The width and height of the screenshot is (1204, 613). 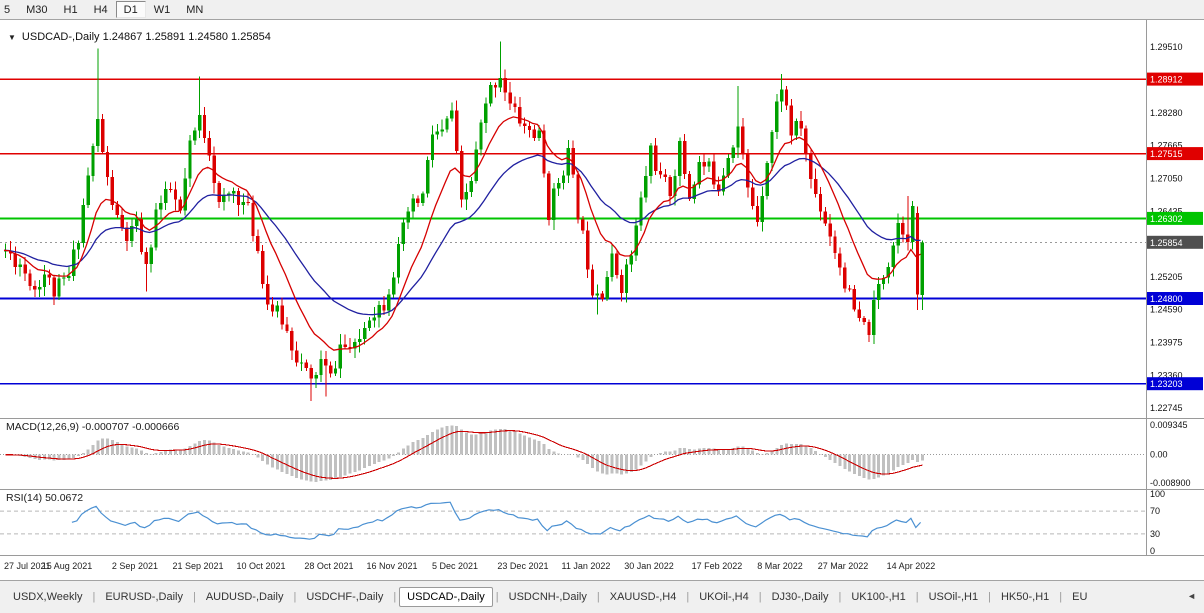 What do you see at coordinates (144, 597) in the screenshot?
I see `tab-eurusd-daily: EURUSD-,Daily` at bounding box center [144, 597].